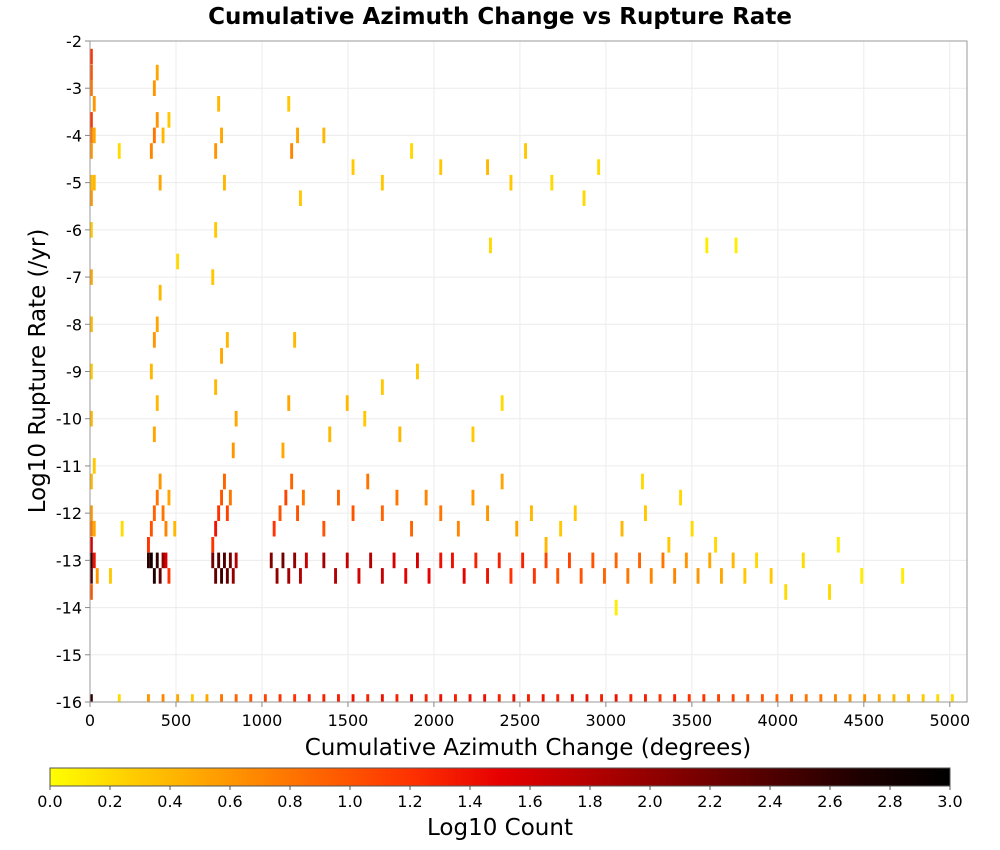 The height and width of the screenshot is (850, 1000). What do you see at coordinates (709, 801) in the screenshot?
I see `colorbar-tick-label: 2.2` at bounding box center [709, 801].